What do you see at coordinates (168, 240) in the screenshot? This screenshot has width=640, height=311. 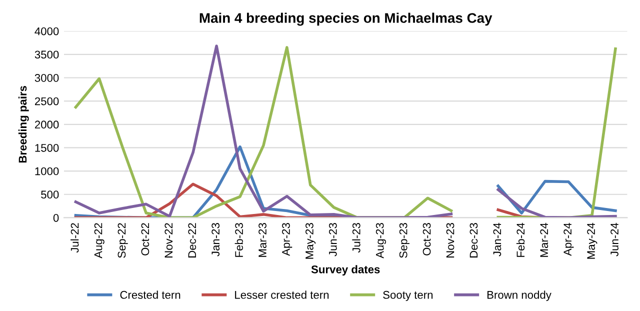 I see `x-tick-label: Nov-22` at bounding box center [168, 240].